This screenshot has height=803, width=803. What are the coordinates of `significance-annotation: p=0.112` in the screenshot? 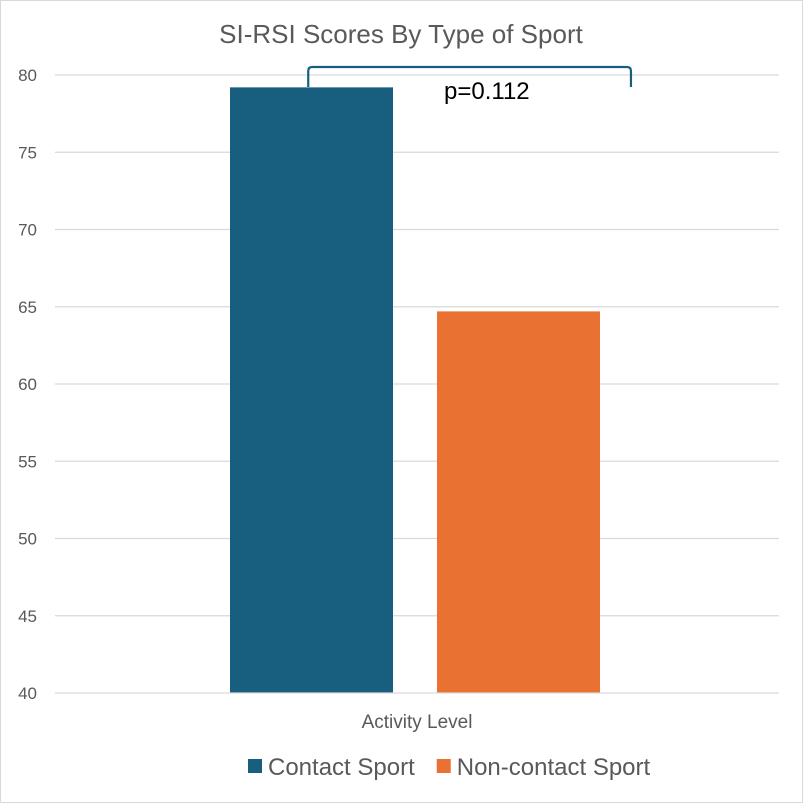 It's located at (470, 85).